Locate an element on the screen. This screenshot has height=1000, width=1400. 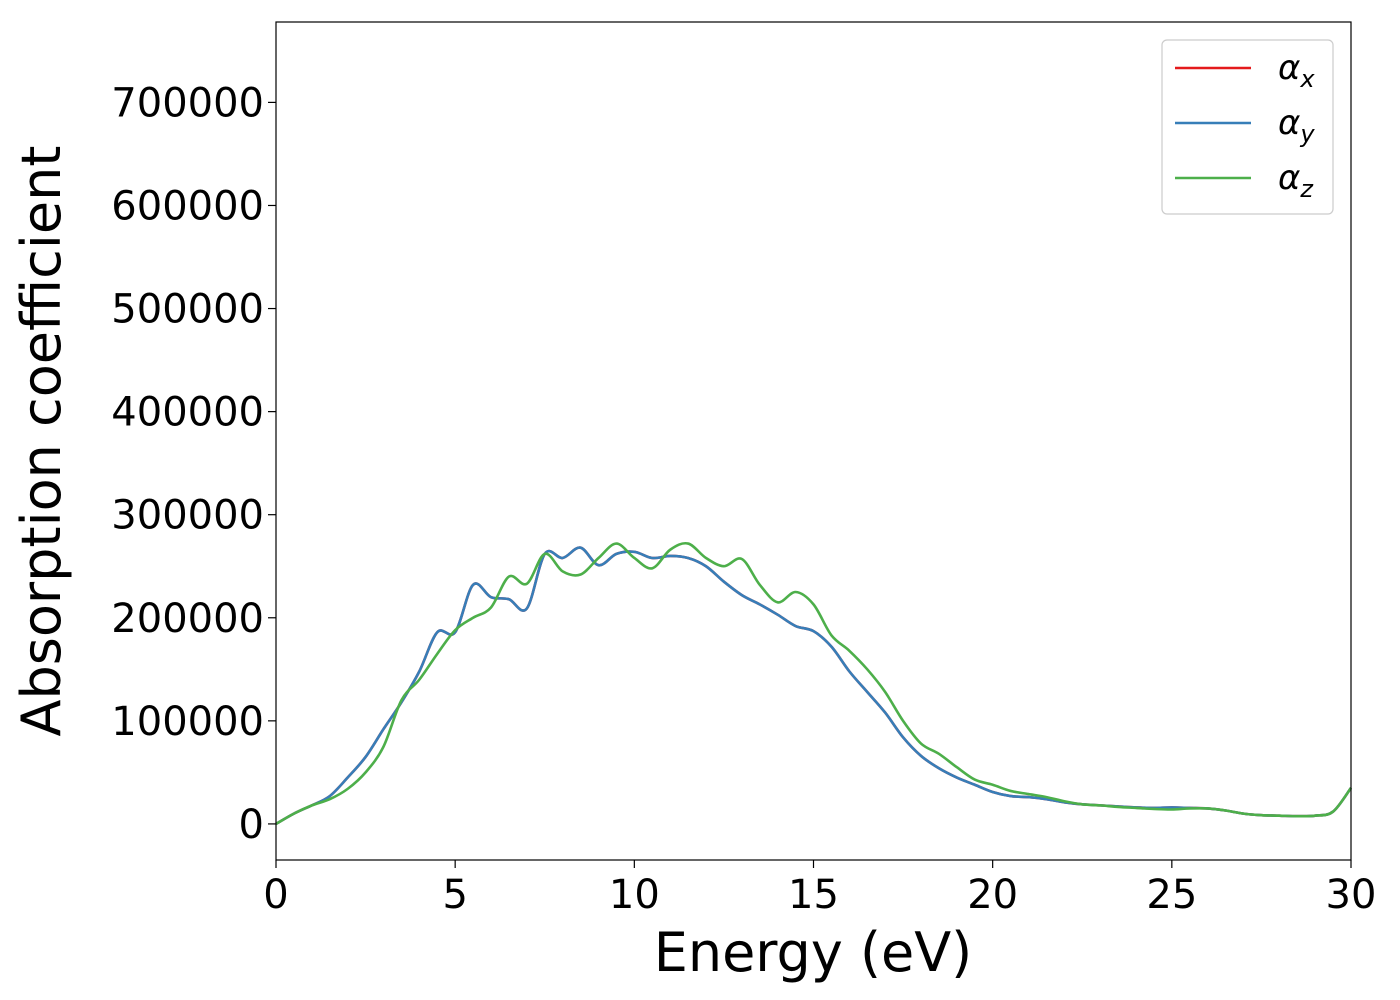
x-tick-label: 0 is located at coordinates (275, 895).